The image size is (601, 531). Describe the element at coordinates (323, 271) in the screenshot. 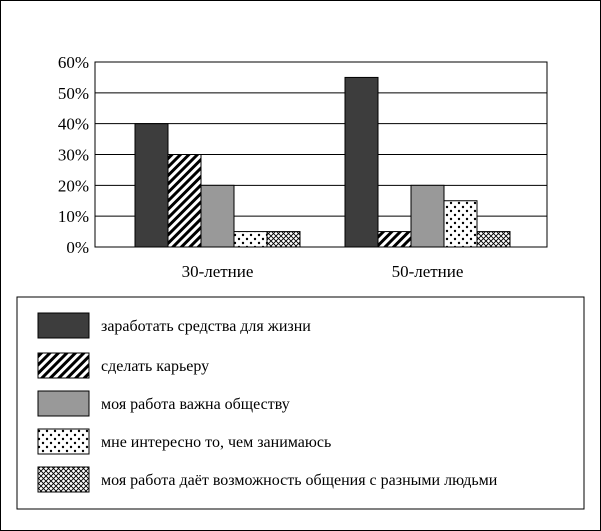

I see `x-axis-ticks: 30-летние 50-летние` at that location.